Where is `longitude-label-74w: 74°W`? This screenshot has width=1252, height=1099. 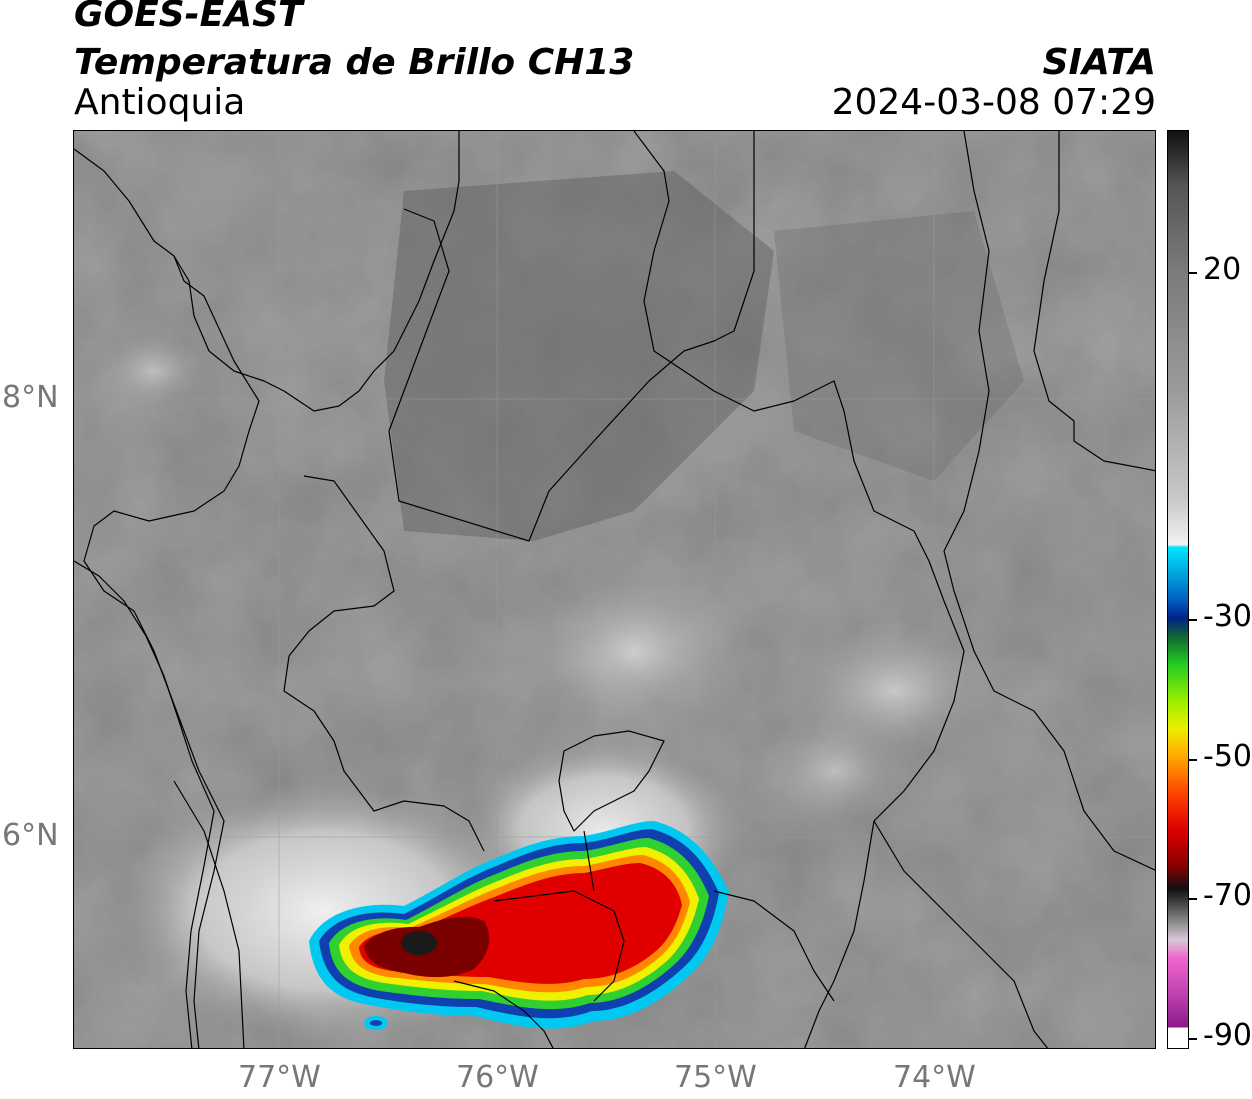
longitude-label-74w: 74°W is located at coordinates (934, 1077).